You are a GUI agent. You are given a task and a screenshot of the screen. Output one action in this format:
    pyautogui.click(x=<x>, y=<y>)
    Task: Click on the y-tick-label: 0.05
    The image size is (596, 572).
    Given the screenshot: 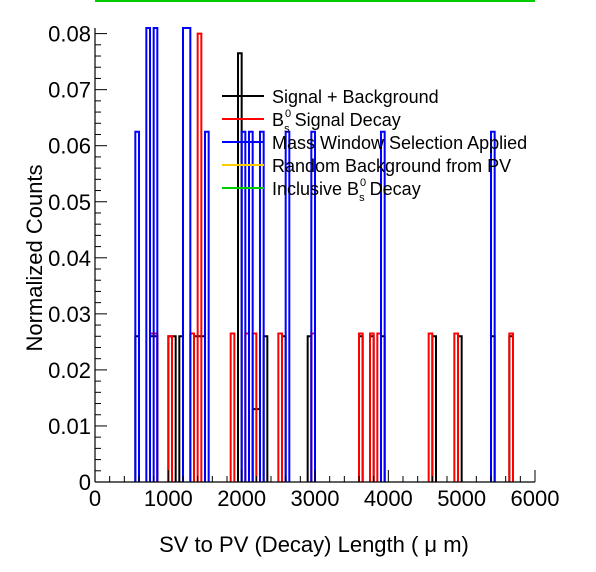 What is the action you would take?
    pyautogui.click(x=69, y=202)
    